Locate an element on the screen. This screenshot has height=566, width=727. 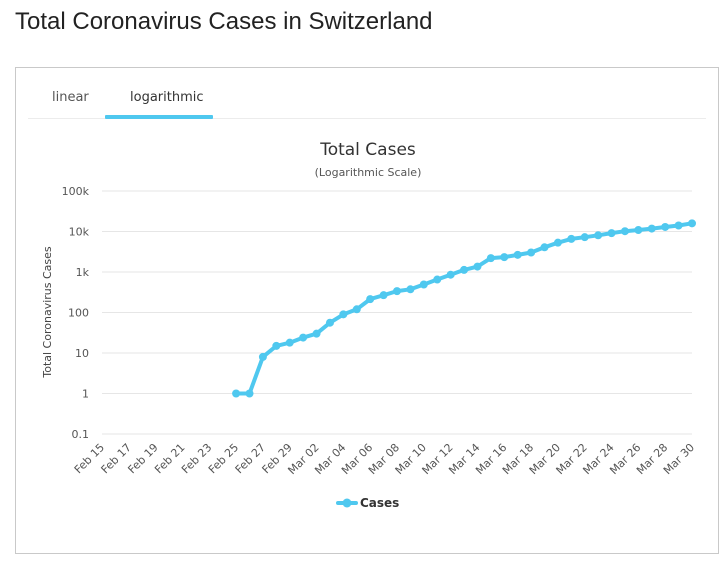
y-tick-label: 100 is located at coordinates (78, 313).